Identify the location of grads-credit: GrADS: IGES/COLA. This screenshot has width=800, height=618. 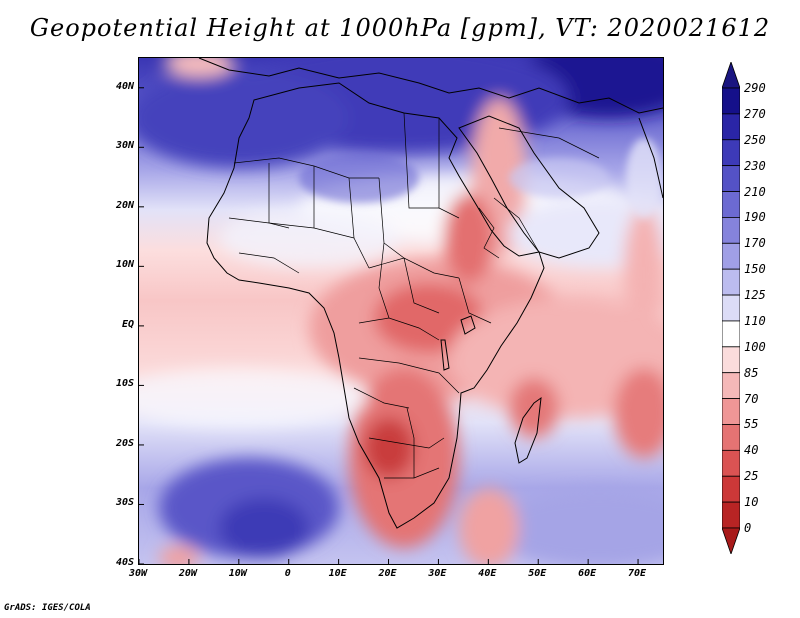
(47, 608).